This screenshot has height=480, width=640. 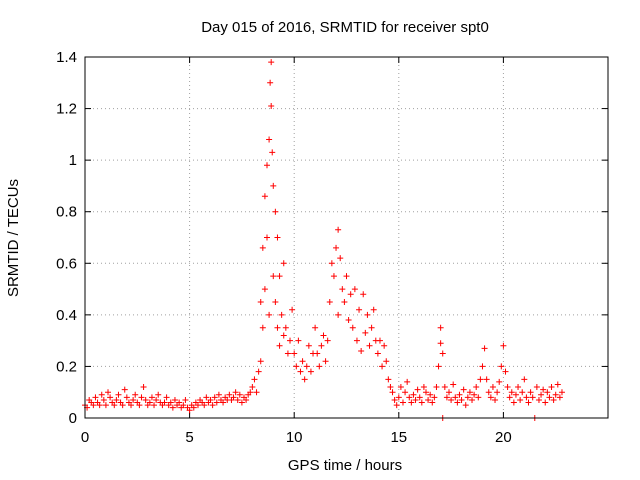 What do you see at coordinates (66, 315) in the screenshot?
I see `y-tick-label: 0.4` at bounding box center [66, 315].